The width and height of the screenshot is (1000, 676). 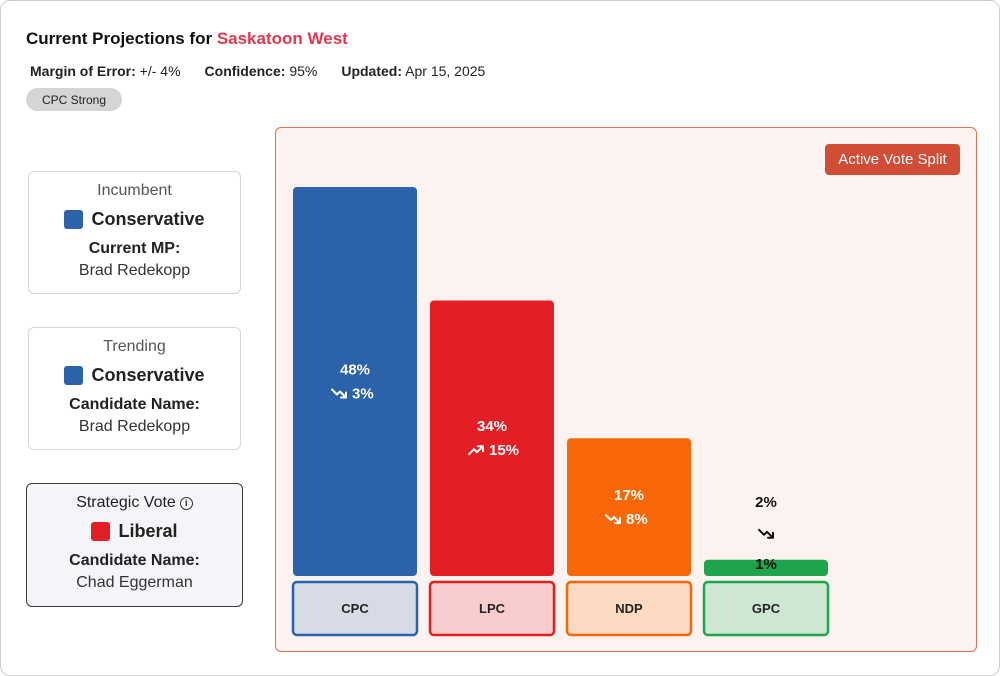 I want to click on strategic-name: Chad Eggerman, so click(x=134, y=582).